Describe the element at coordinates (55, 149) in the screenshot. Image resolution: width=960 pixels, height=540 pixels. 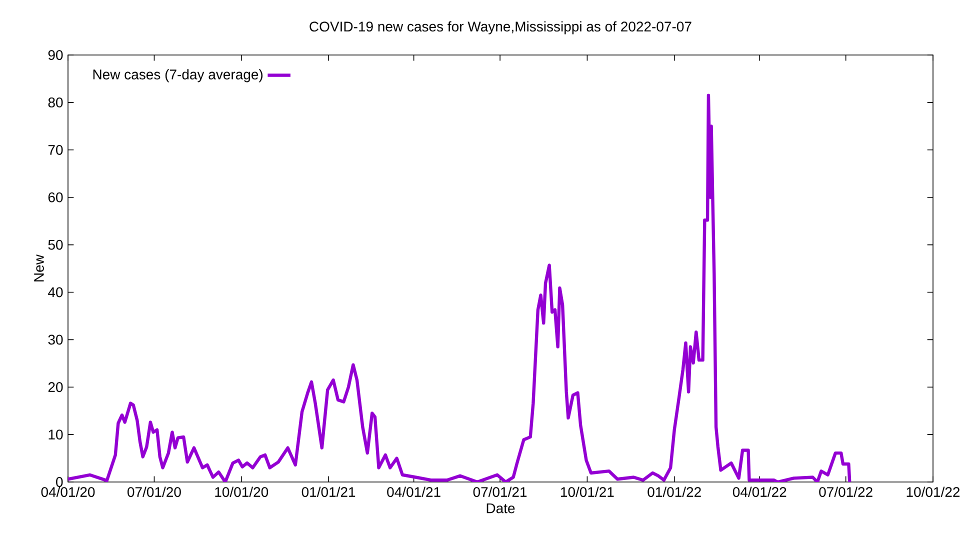
I see `y-tick-label: 70` at that location.